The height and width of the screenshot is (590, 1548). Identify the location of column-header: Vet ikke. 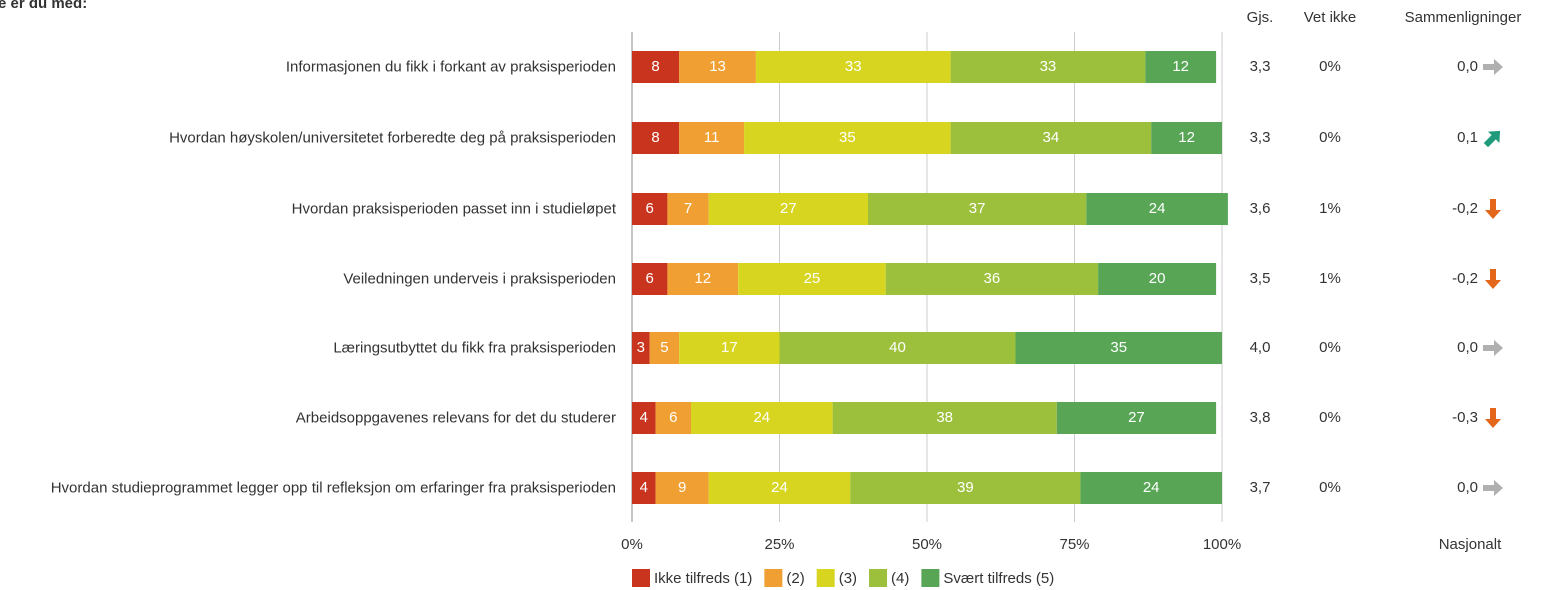
(1330, 17).